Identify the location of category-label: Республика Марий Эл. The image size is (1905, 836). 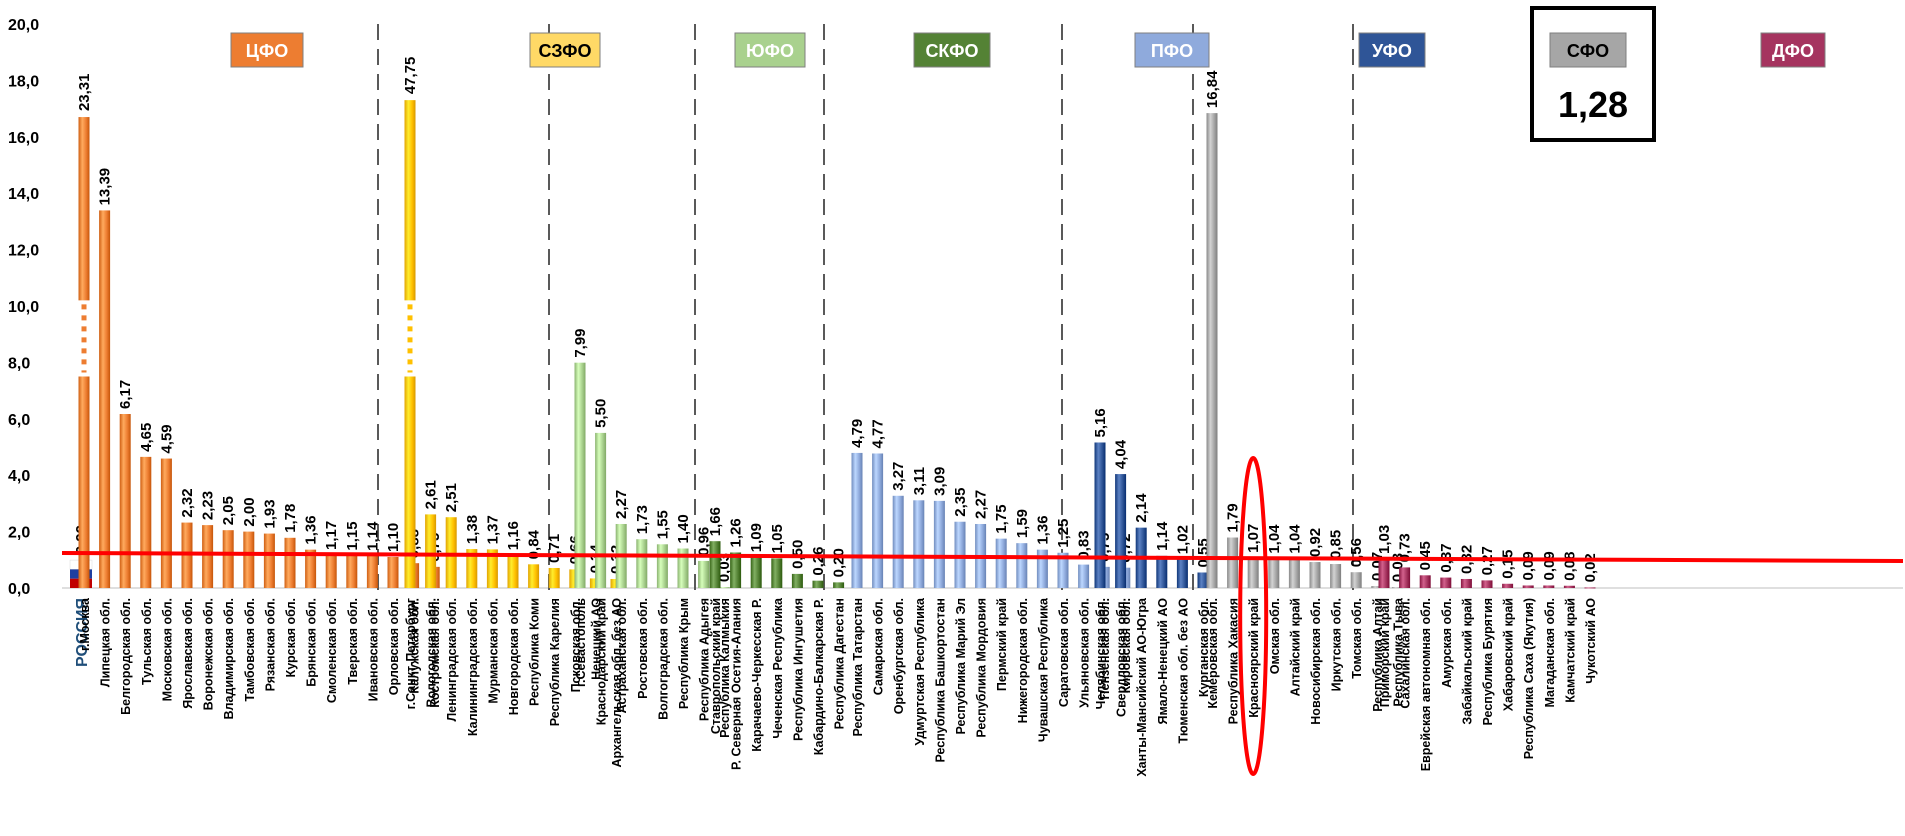
(961, 666).